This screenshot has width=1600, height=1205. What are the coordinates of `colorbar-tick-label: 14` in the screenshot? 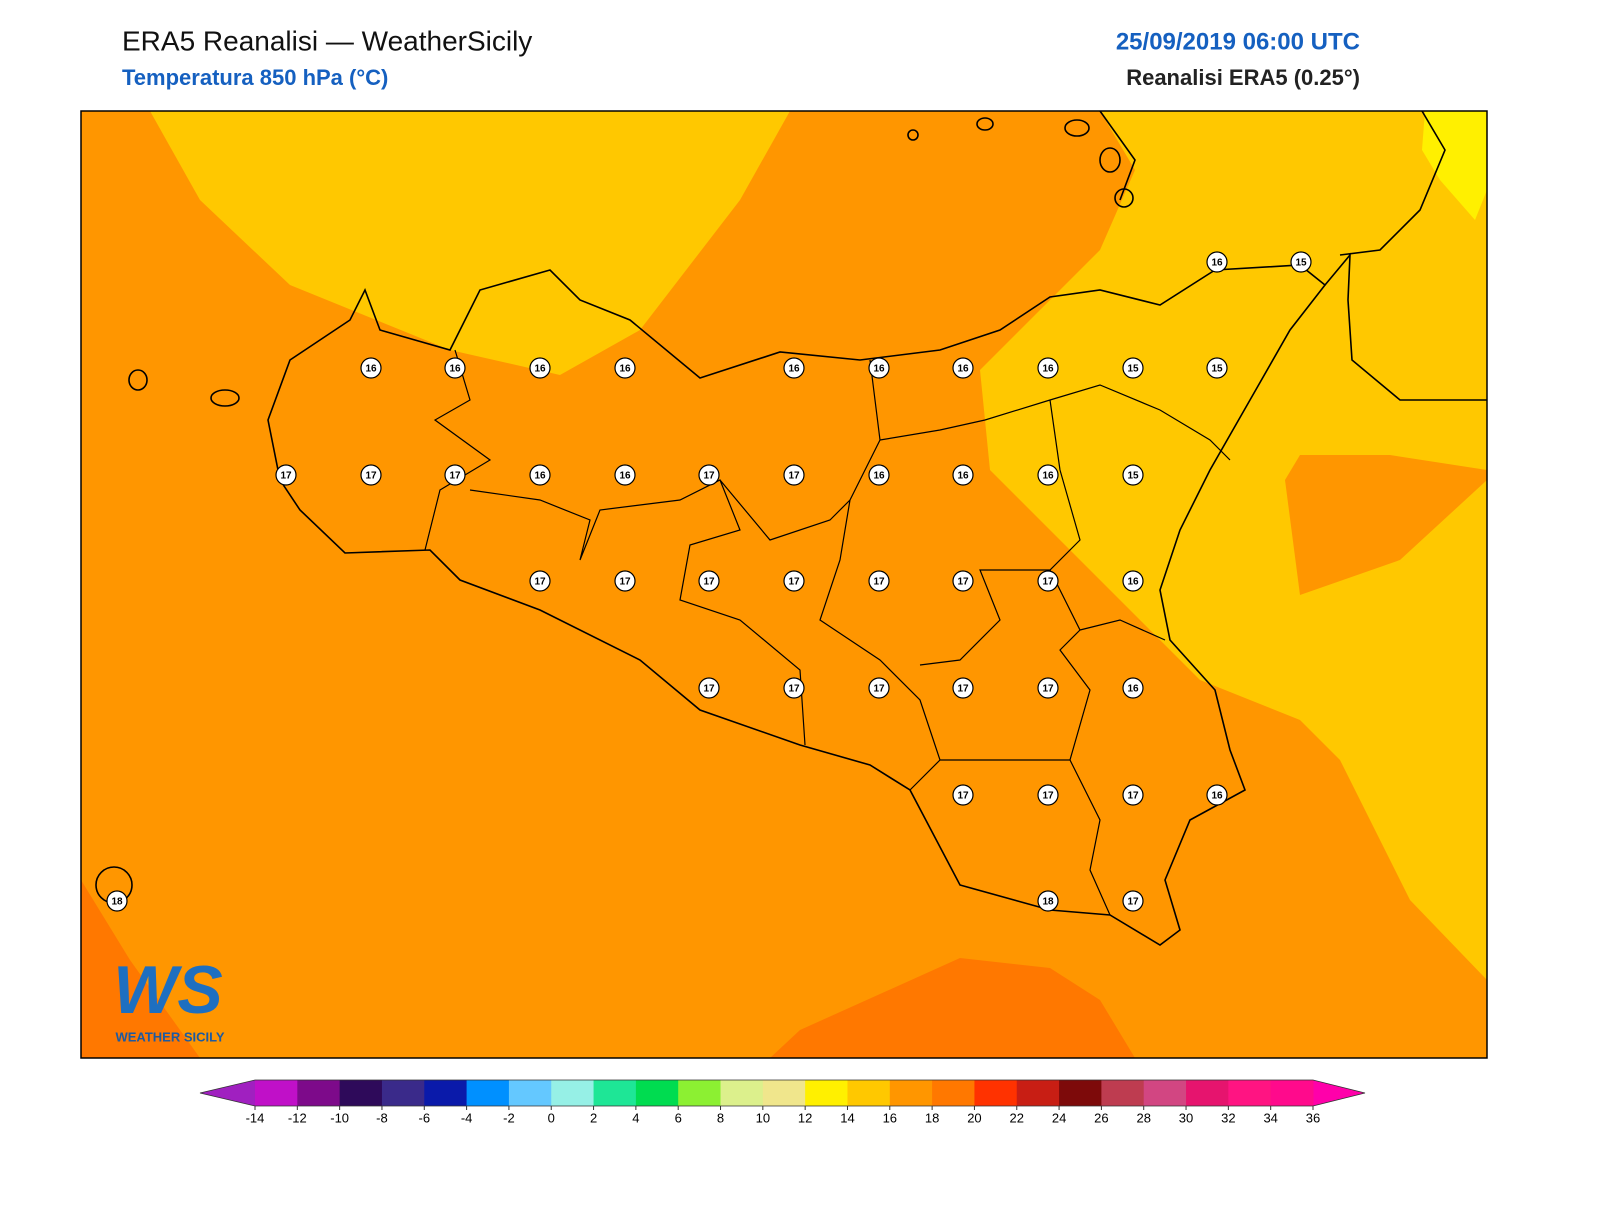 It's located at (847, 1117).